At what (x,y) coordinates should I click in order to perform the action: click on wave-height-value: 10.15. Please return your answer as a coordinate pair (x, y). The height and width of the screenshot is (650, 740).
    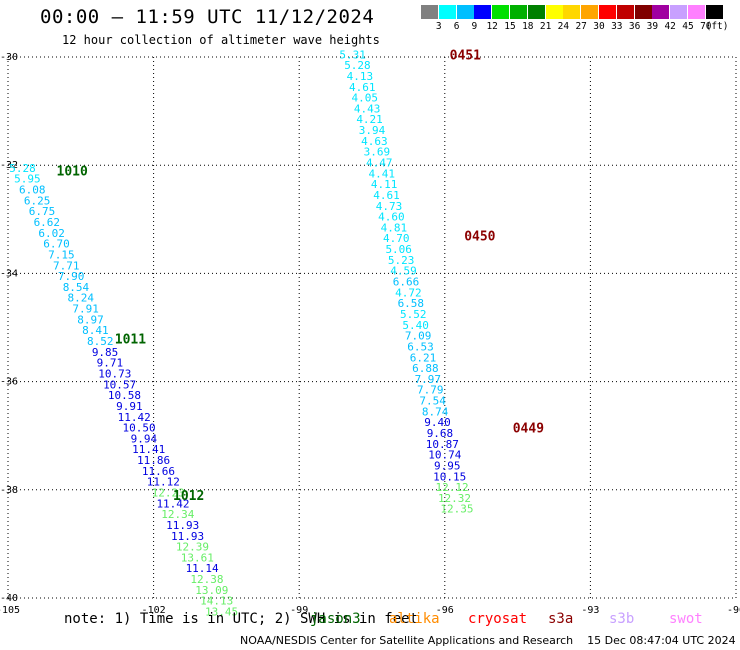
    Looking at the image, I should click on (449, 476).